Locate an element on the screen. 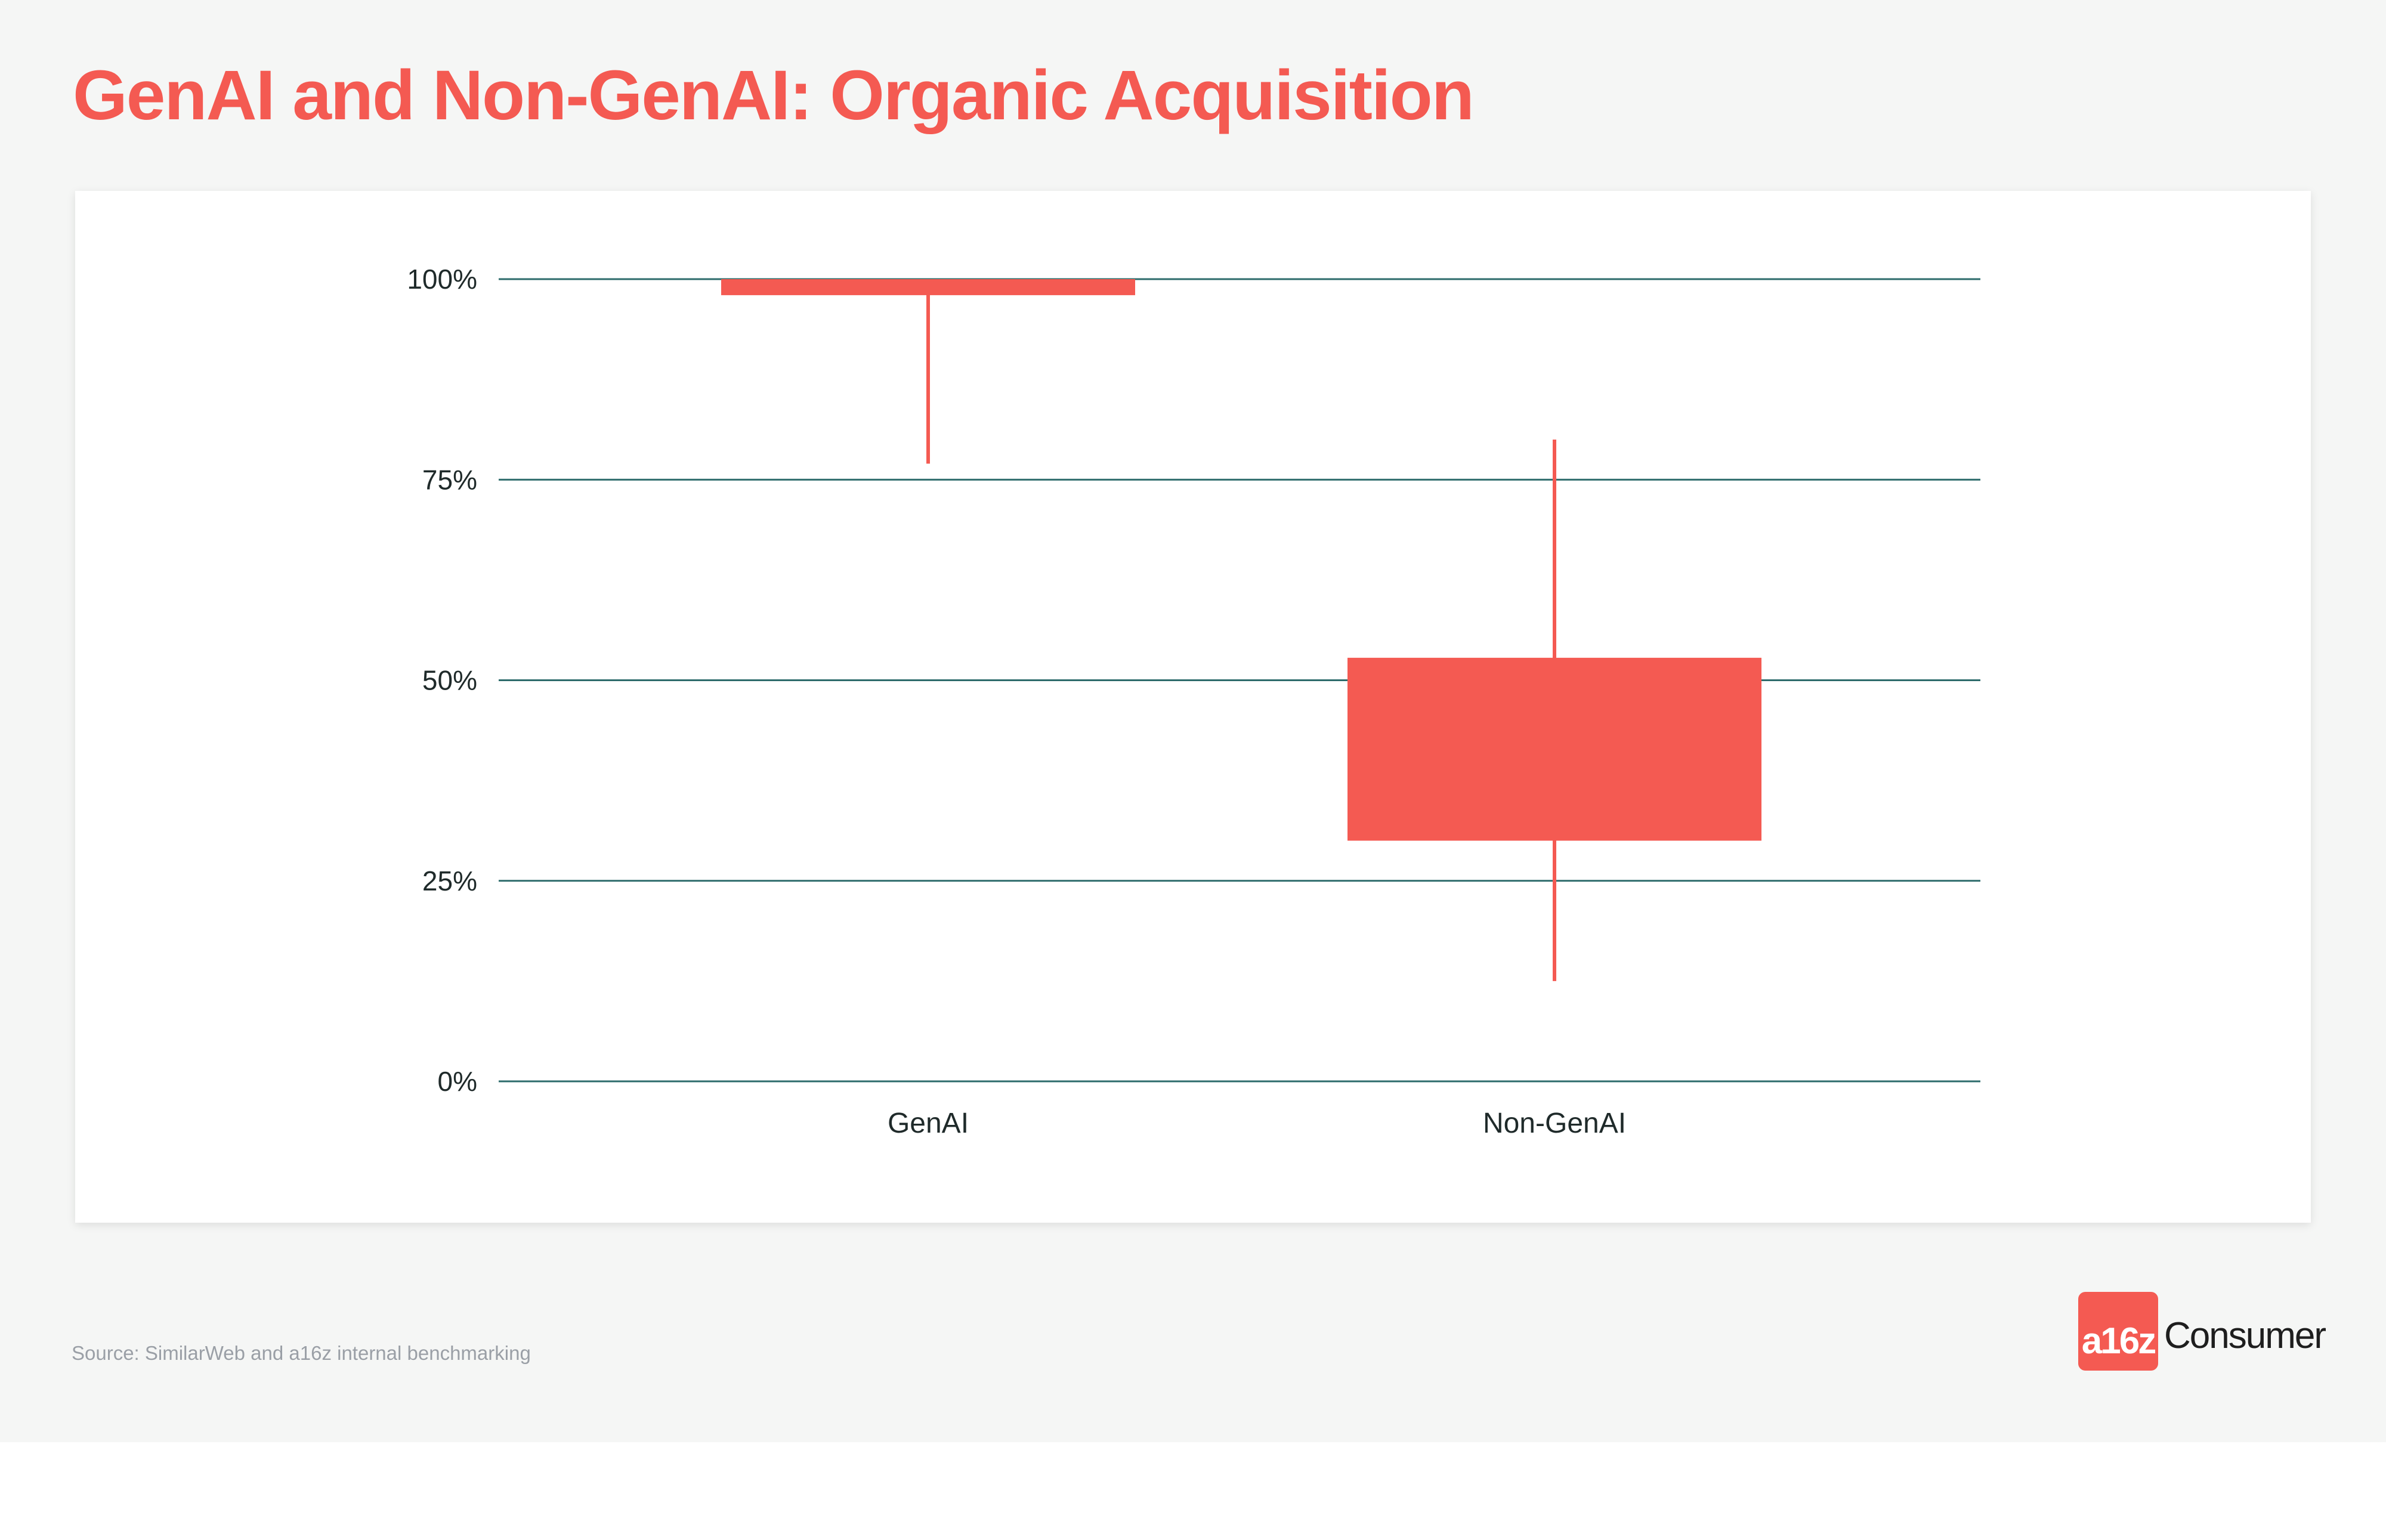 This screenshot has width=2386, height=1540. y-tick-label: 25% is located at coordinates (449, 881).